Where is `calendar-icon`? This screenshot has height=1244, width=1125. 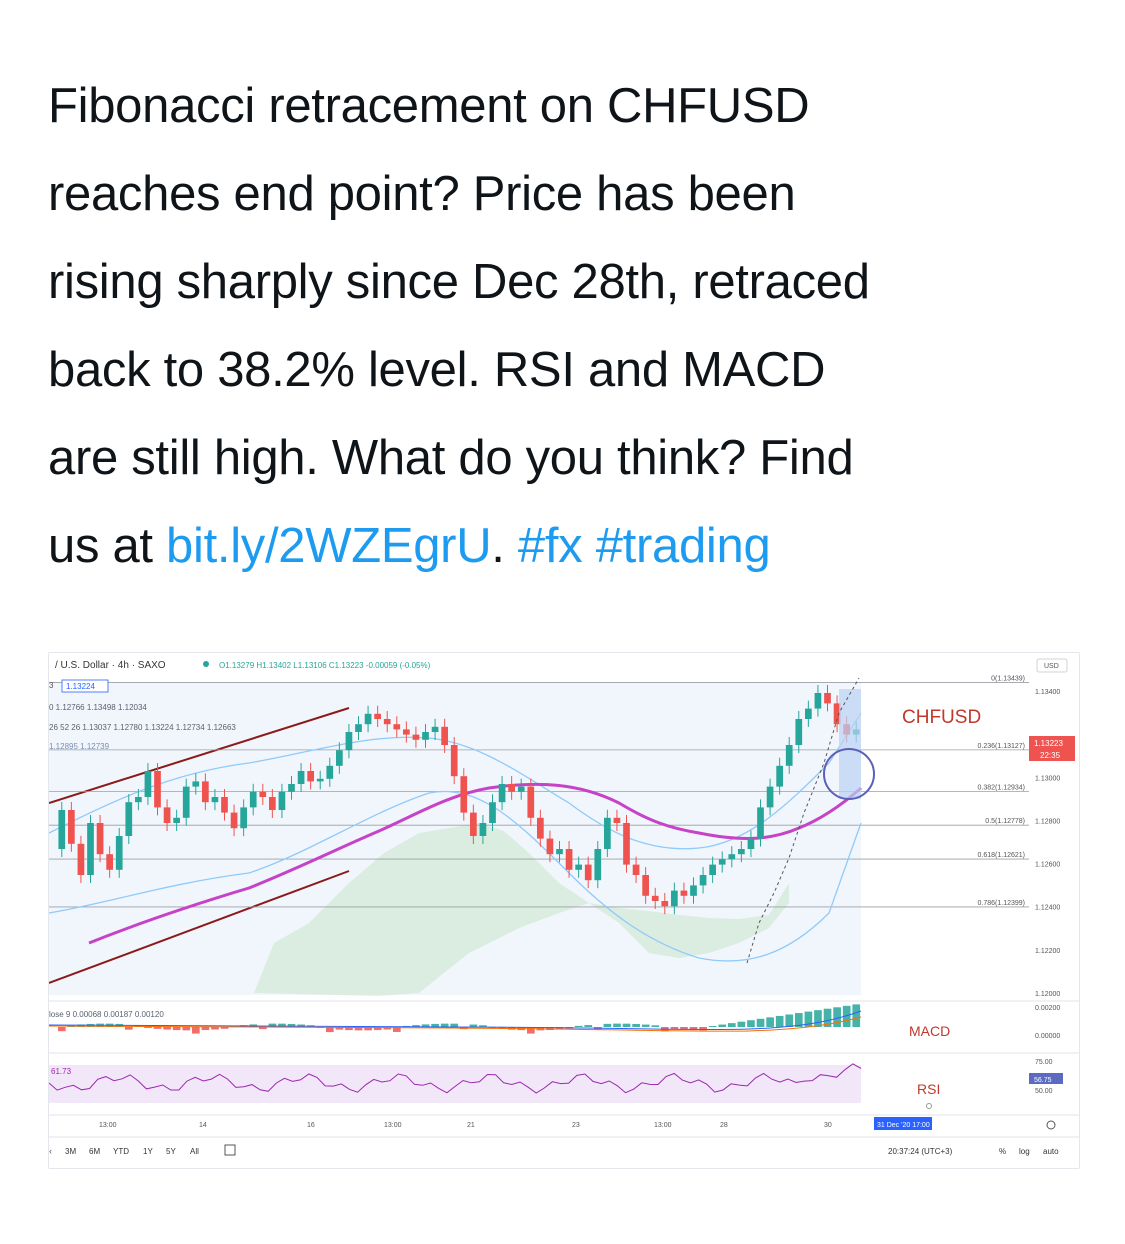 calendar-icon is located at coordinates (230, 1150).